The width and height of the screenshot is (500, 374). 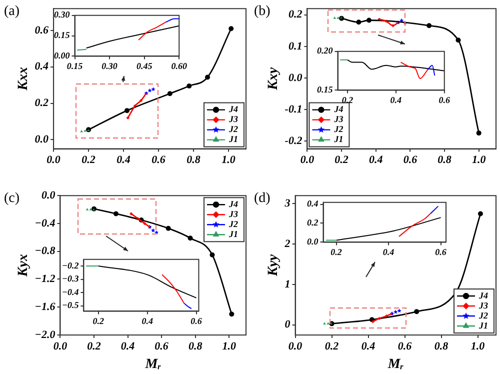 What do you see at coordinates (62, 55) in the screenshot?
I see `y-tick-label: 0.00` at bounding box center [62, 55].